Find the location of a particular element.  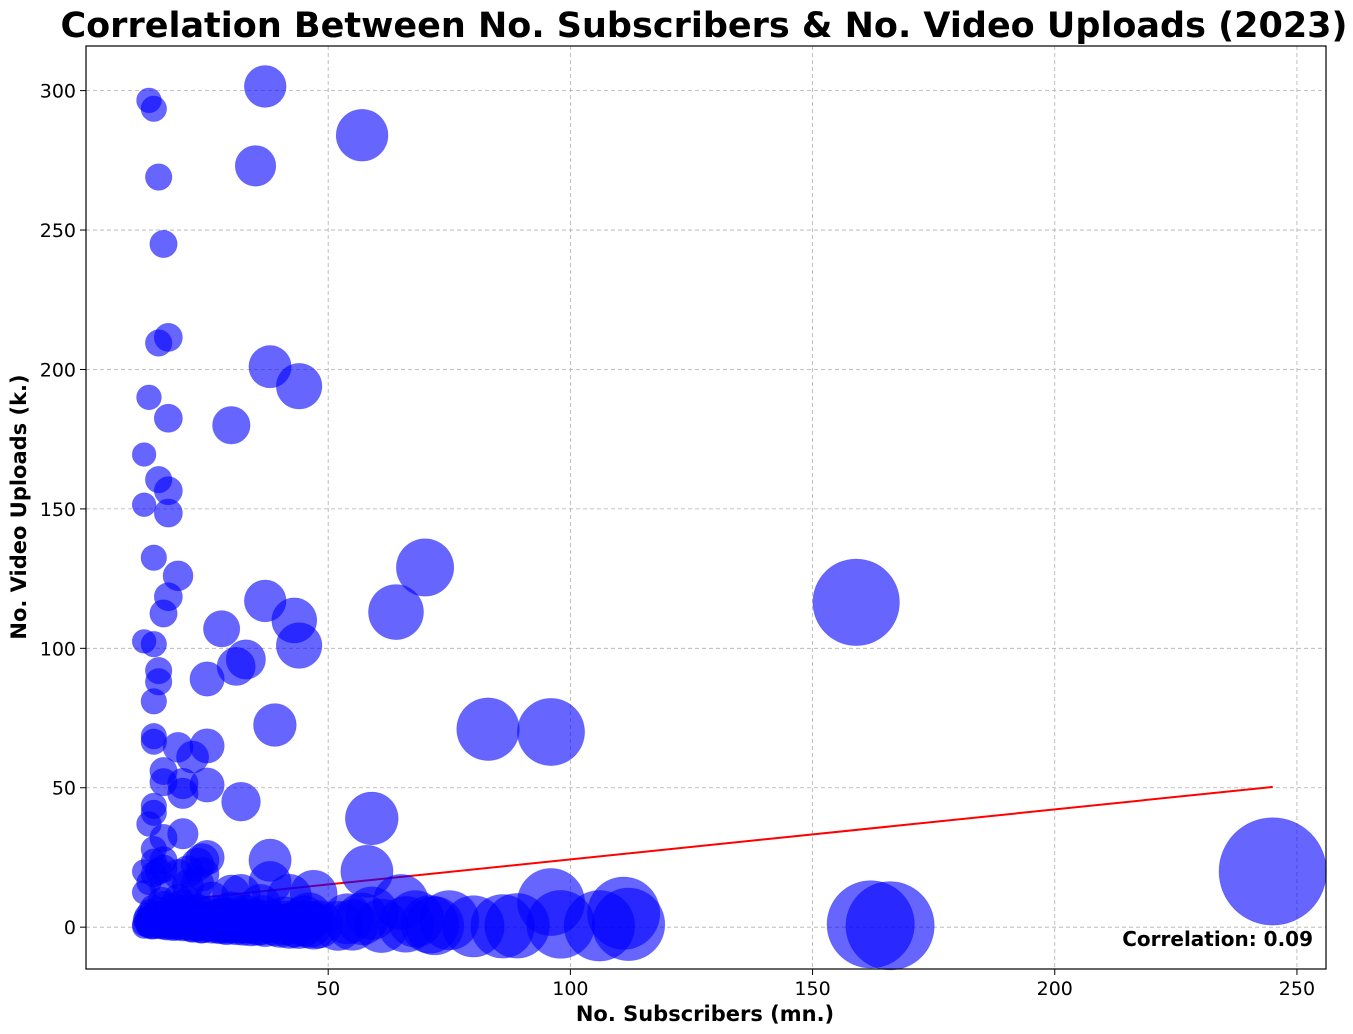

correlation-annotation: Correlation: 0.09 is located at coordinates (1217, 939).